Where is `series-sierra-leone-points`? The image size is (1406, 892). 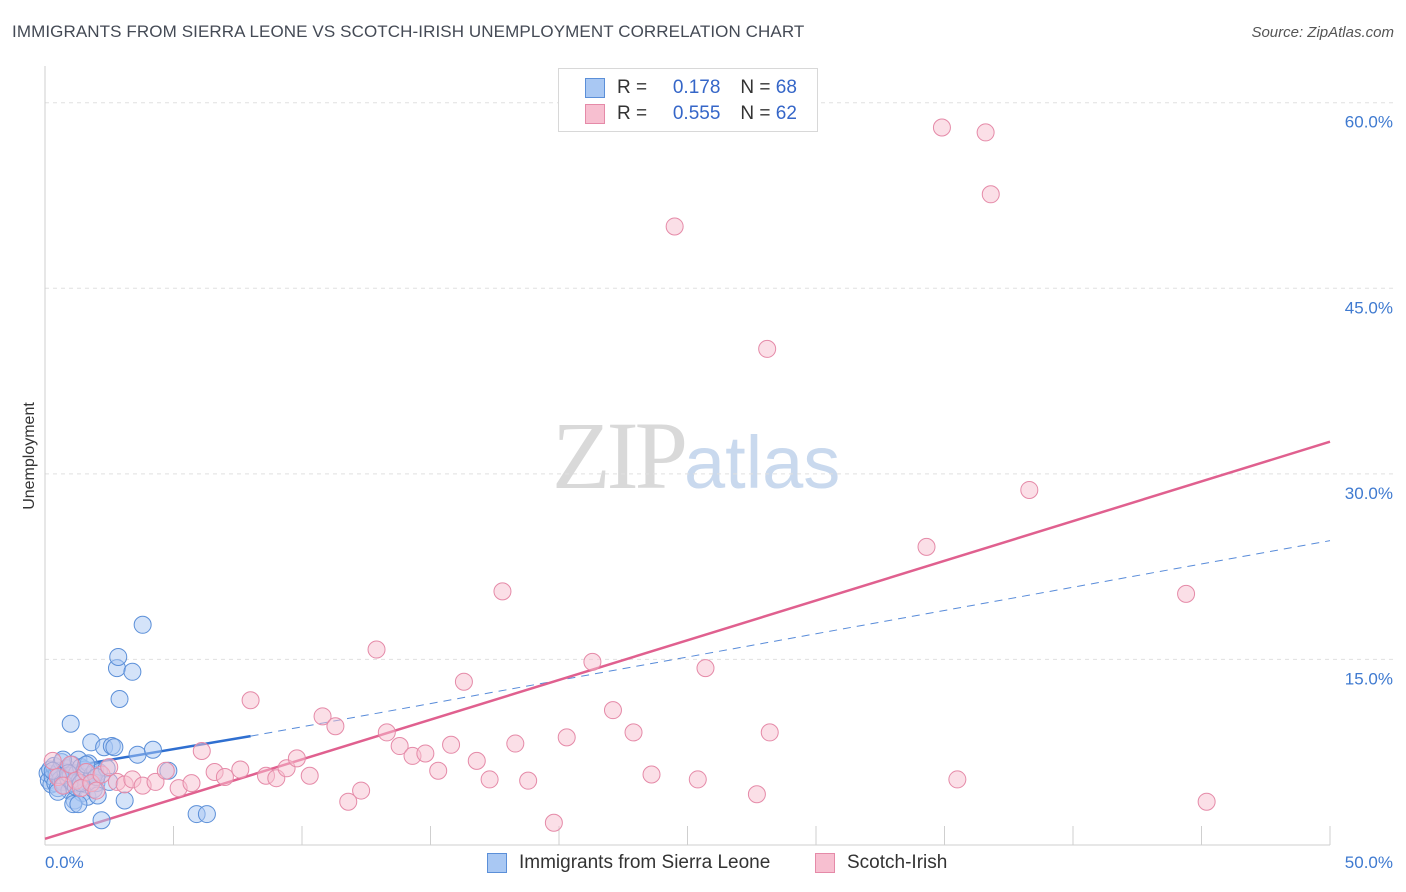 series-sierra-leone-points is located at coordinates (127, 722).